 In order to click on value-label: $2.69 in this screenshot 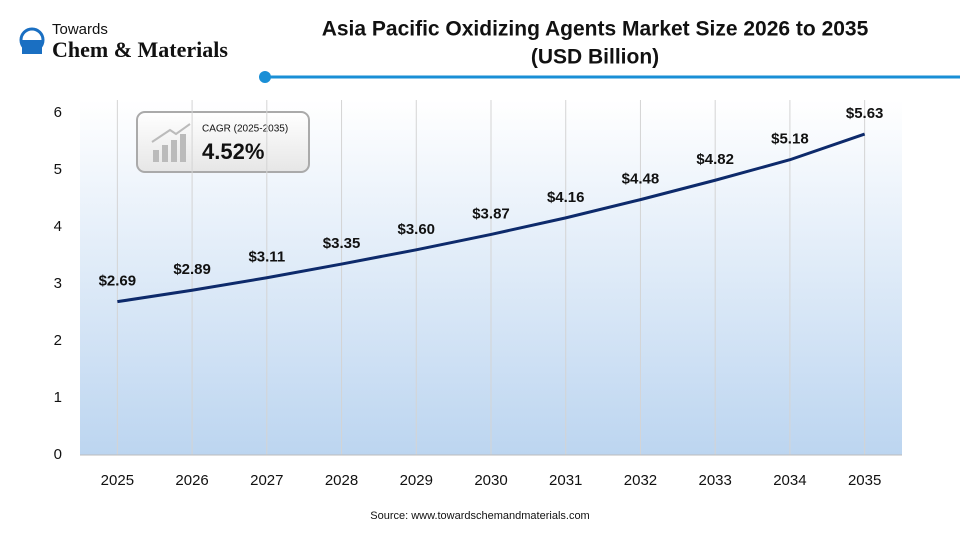, I will do `click(118, 281)`.